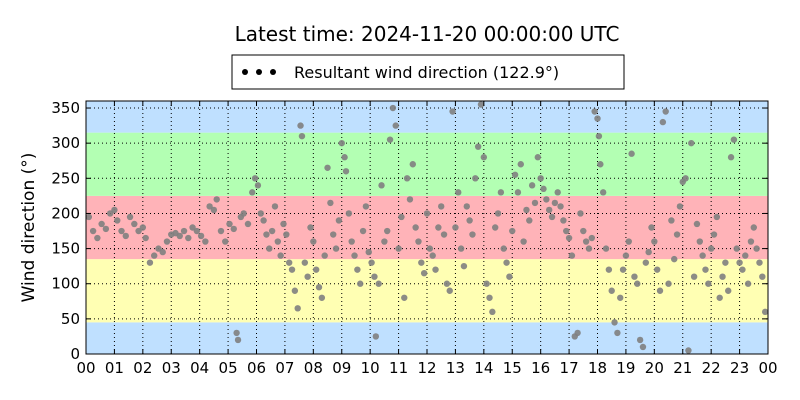  I want to click on x-tick-label: 08, so click(313, 368).